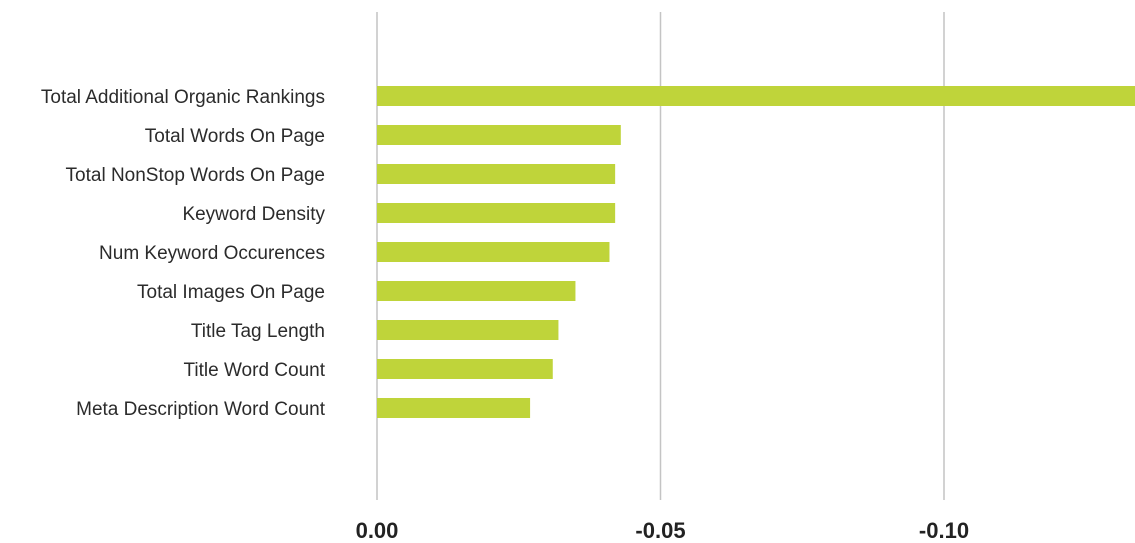  I want to click on x-tick-label: -0.05, so click(660, 530).